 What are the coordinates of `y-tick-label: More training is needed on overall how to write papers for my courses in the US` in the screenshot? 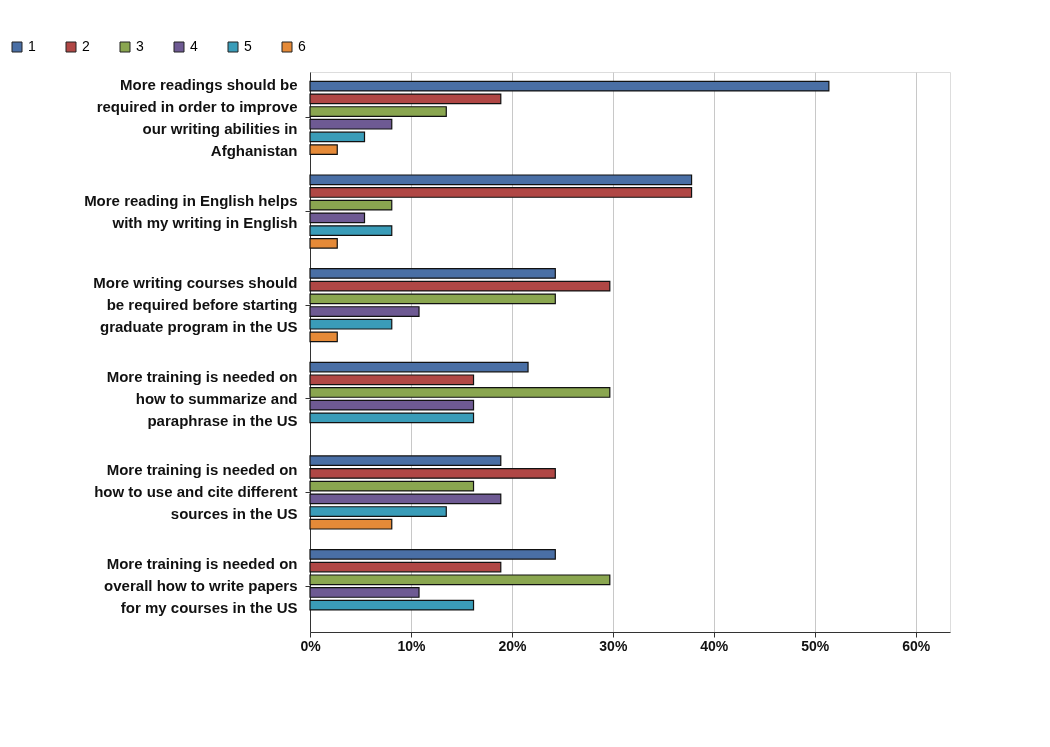 It's located at (201, 586).